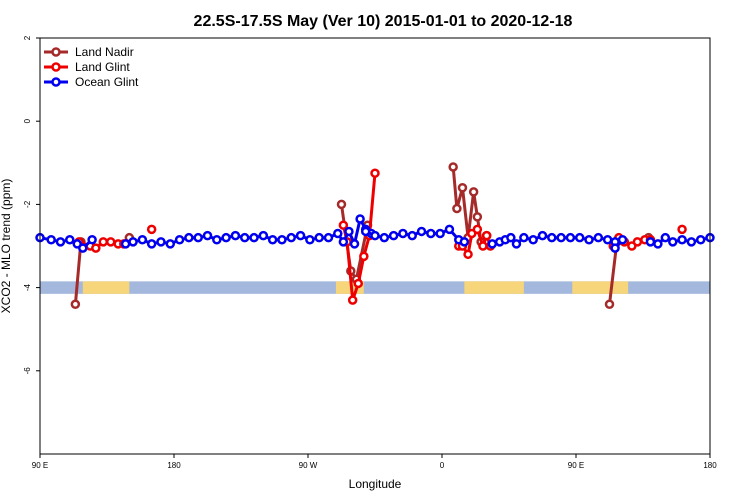 The width and height of the screenshot is (750, 500). What do you see at coordinates (104, 52) in the screenshot?
I see `legend-label: Land Nadir` at bounding box center [104, 52].